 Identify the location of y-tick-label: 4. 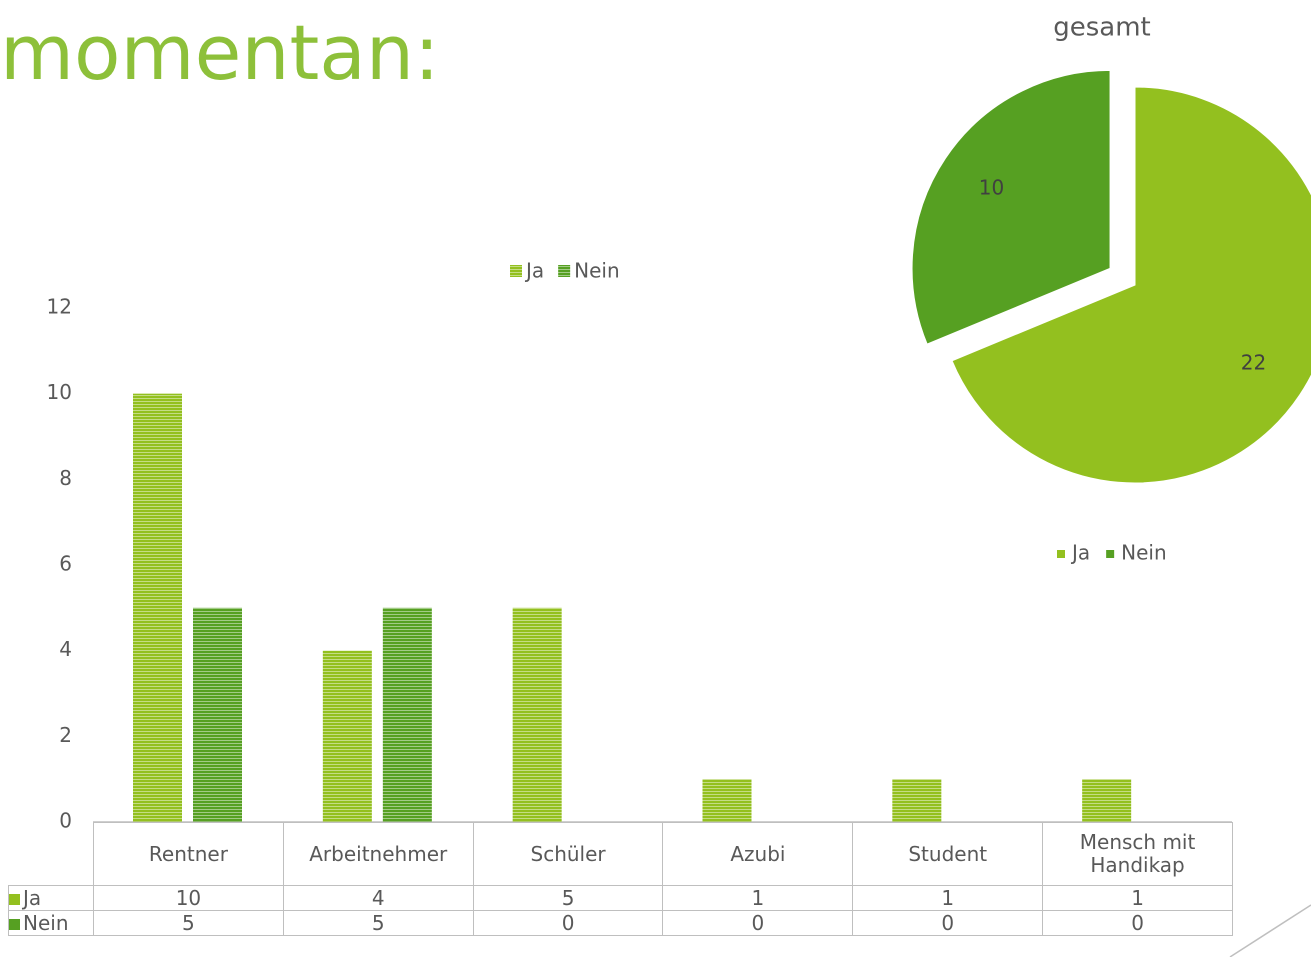
(65, 649).